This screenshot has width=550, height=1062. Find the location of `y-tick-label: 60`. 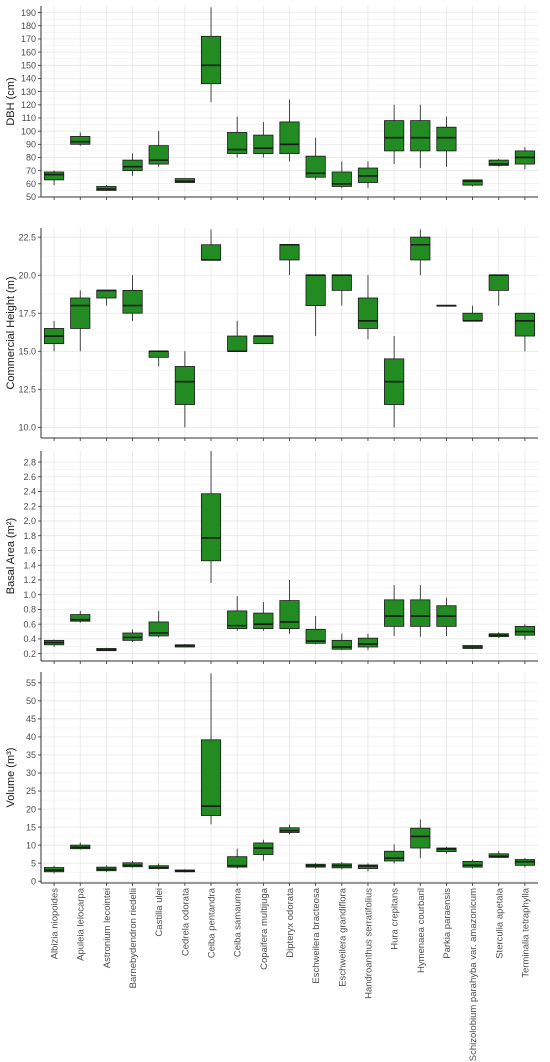

y-tick-label: 60 is located at coordinates (31, 184).